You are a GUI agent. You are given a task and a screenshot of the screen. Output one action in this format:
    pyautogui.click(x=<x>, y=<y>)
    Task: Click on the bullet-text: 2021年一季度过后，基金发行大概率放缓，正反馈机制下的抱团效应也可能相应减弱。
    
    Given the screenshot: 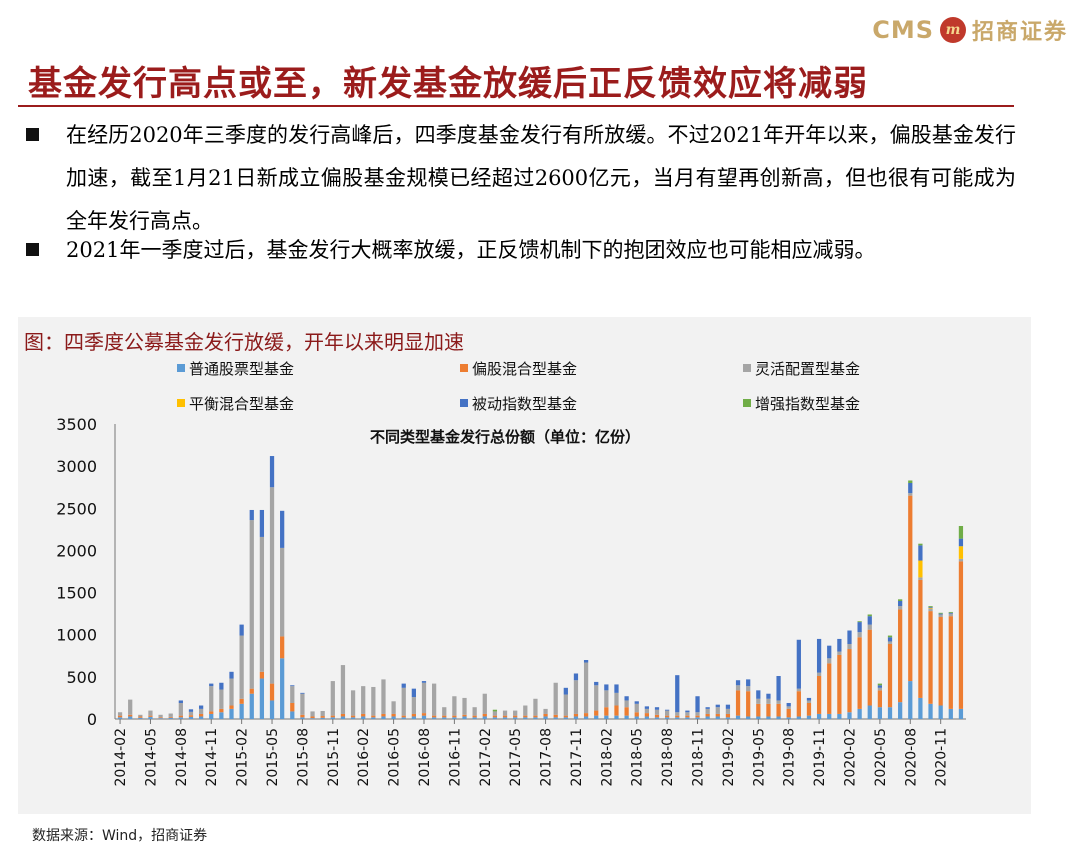 What is the action you would take?
    pyautogui.click(x=471, y=250)
    